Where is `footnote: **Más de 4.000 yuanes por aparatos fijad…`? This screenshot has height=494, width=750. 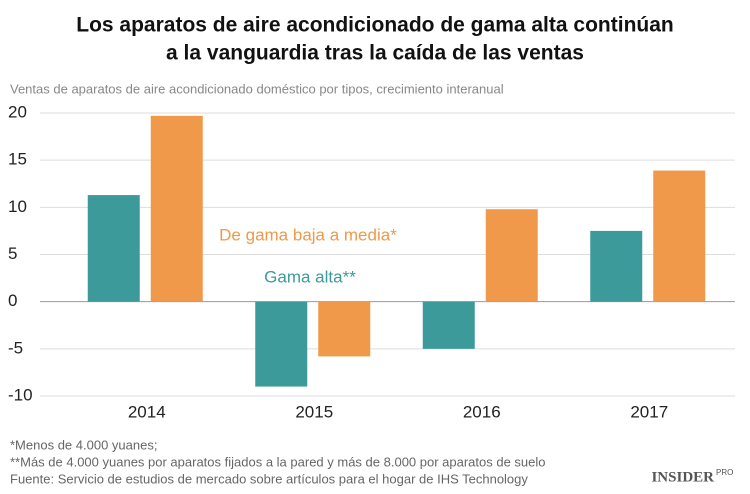
footnote: **Más de 4.000 yuanes por aparatos fijad… is located at coordinates (278, 461).